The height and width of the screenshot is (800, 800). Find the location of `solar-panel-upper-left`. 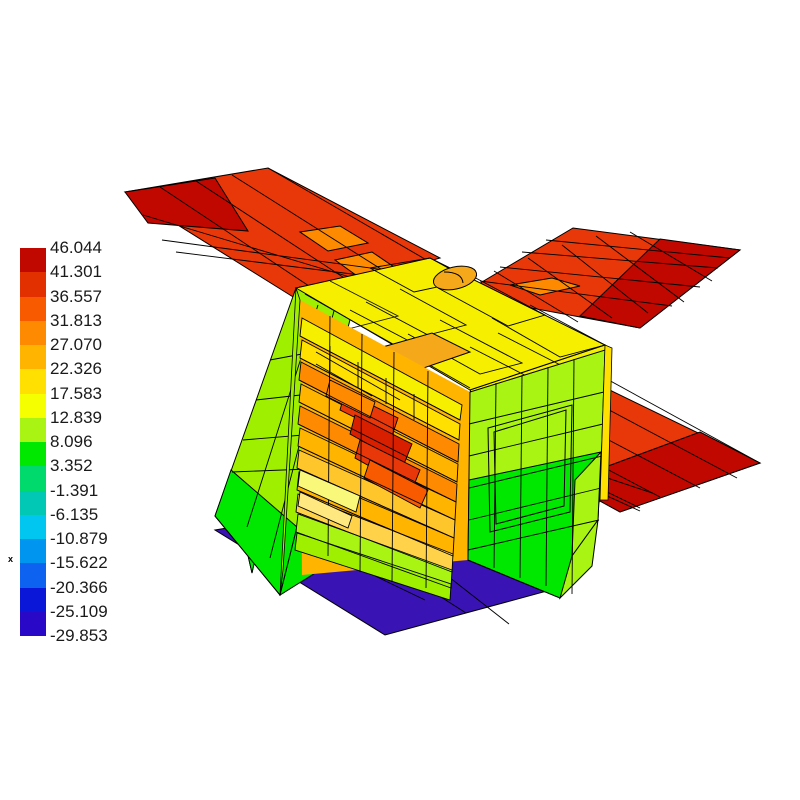

solar-panel-upper-left is located at coordinates (282, 234).